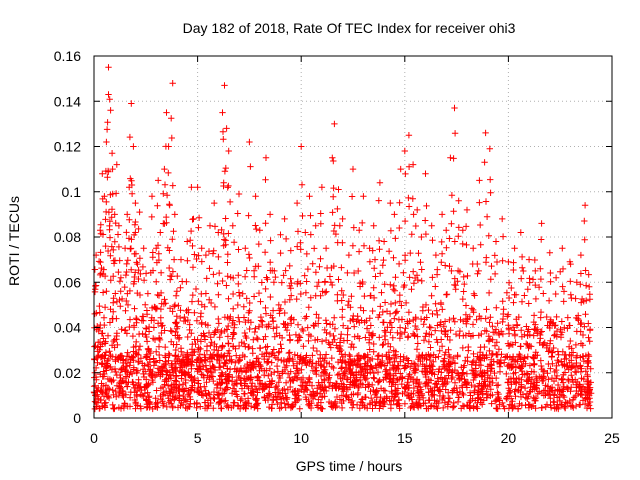  Describe the element at coordinates (72, 192) in the screenshot. I see `y-tick-label: 0.1` at that location.